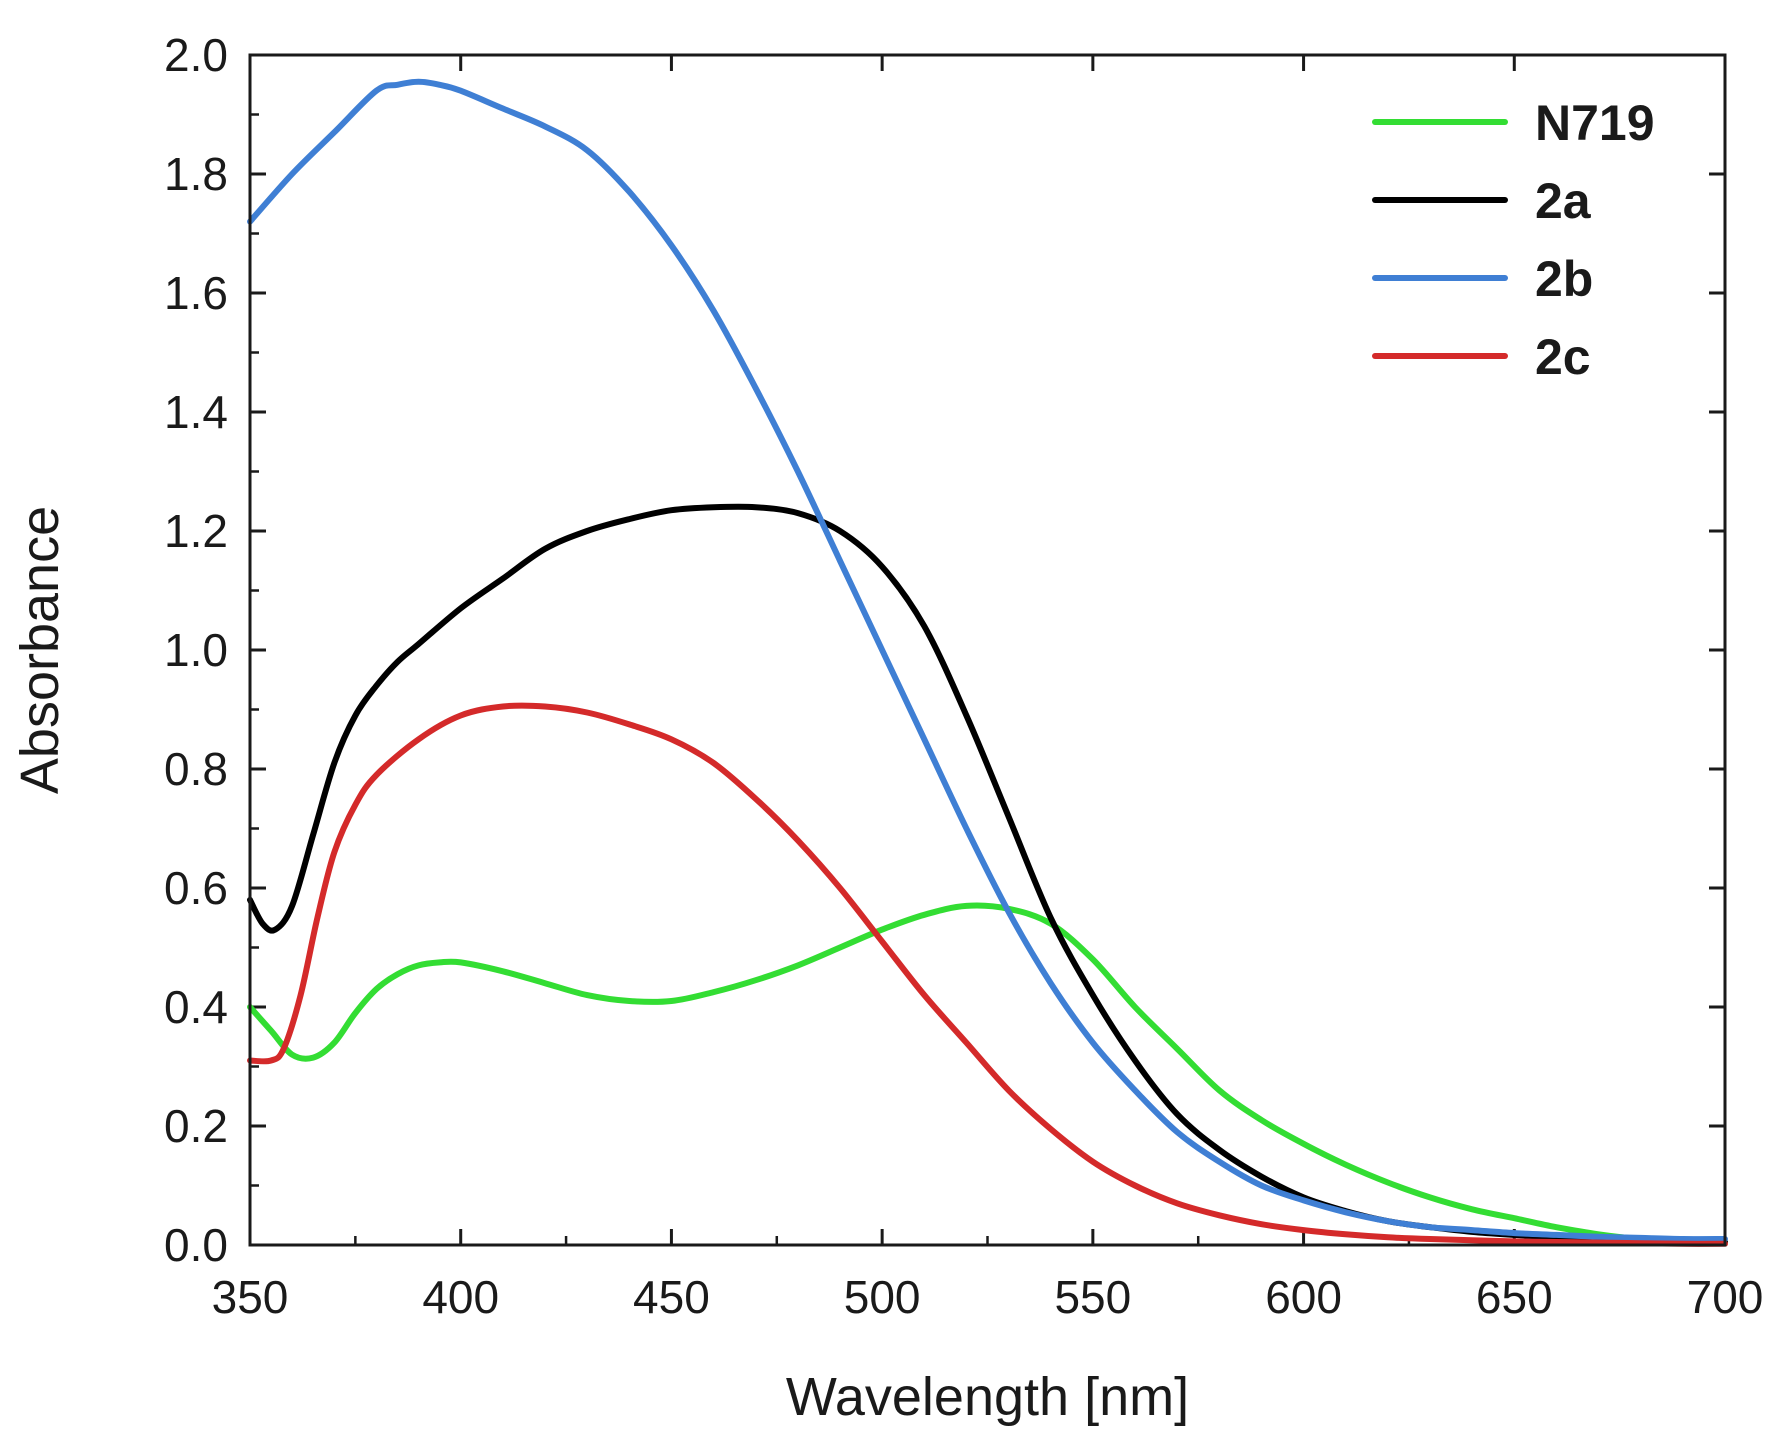  What do you see at coordinates (1513, 240) in the screenshot?
I see `legend: N719 2a 2b 2c` at bounding box center [1513, 240].